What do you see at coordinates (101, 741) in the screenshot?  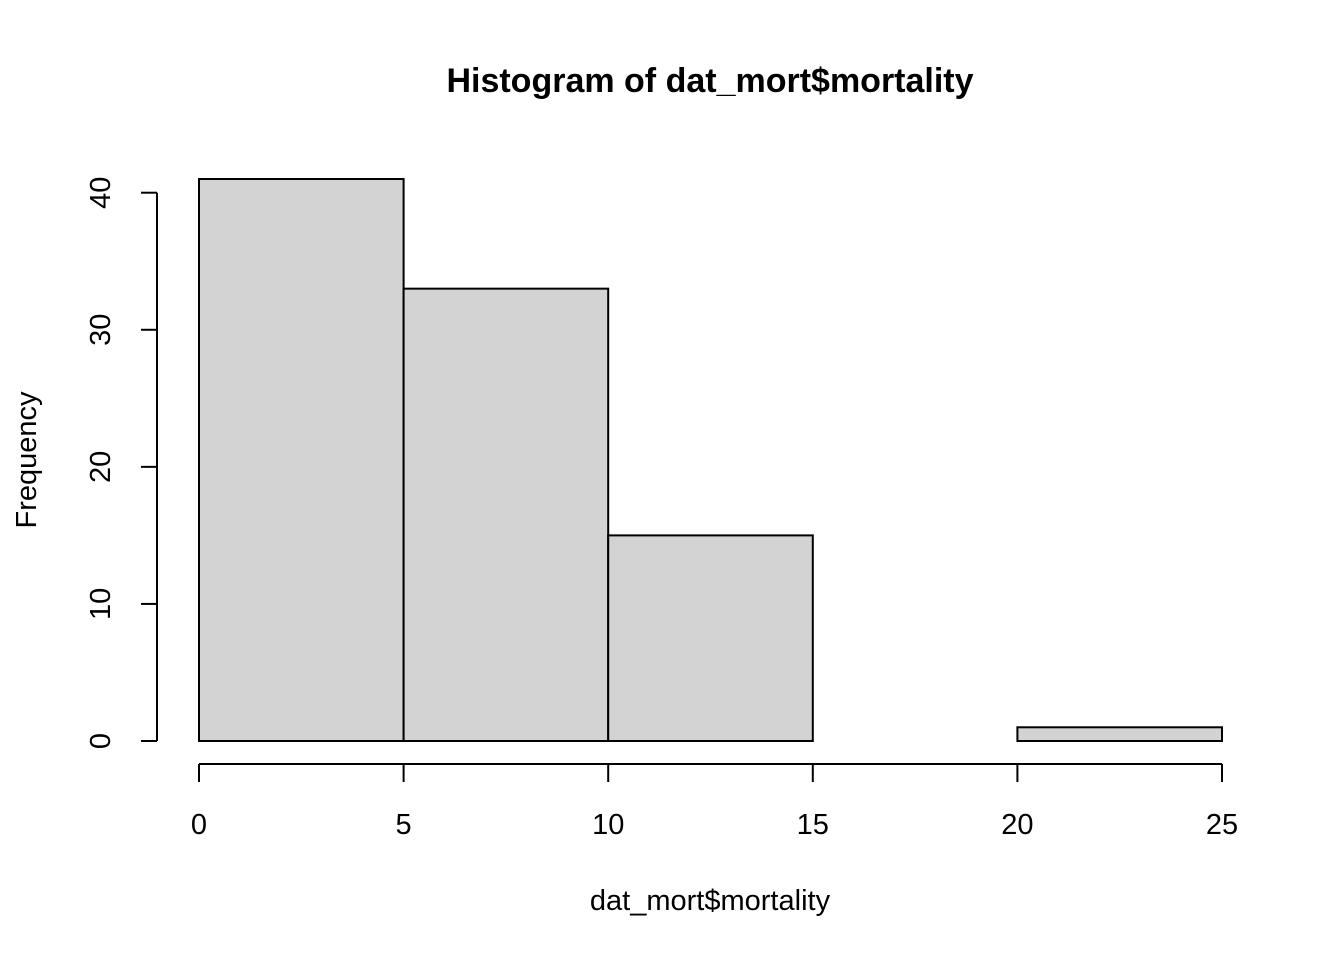 I see `y-tick-label-0: 0` at bounding box center [101, 741].